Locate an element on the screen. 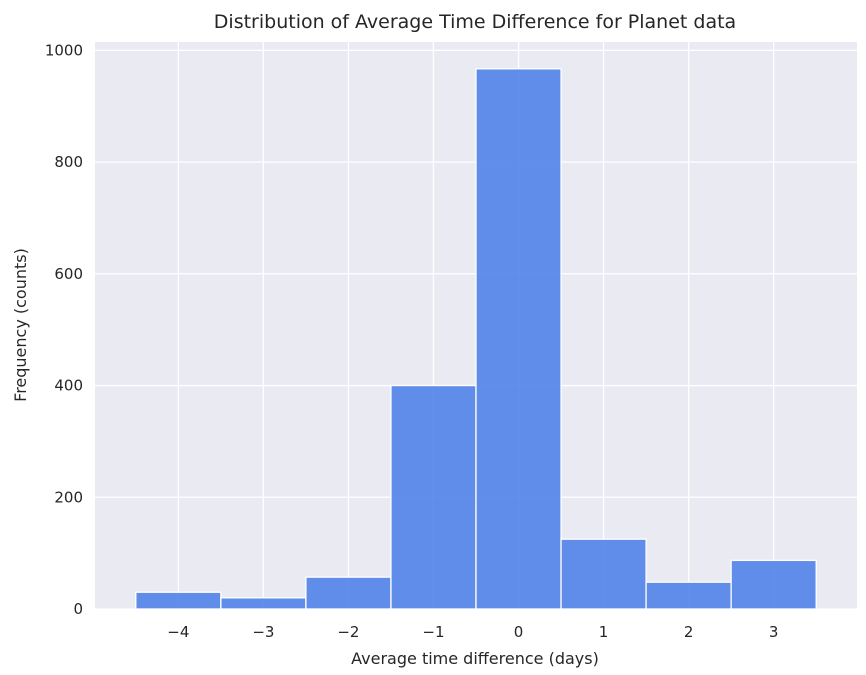 The image size is (866, 675). y-tick-label: 800 is located at coordinates (68, 162).